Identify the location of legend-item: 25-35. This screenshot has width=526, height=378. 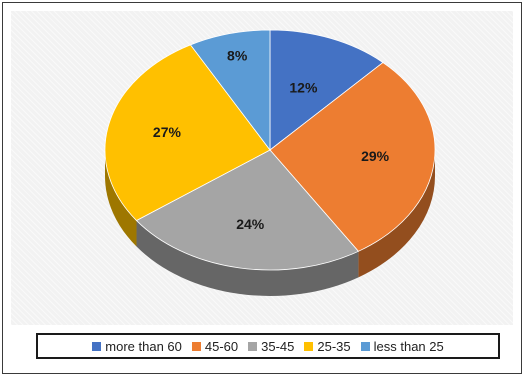
(327, 346).